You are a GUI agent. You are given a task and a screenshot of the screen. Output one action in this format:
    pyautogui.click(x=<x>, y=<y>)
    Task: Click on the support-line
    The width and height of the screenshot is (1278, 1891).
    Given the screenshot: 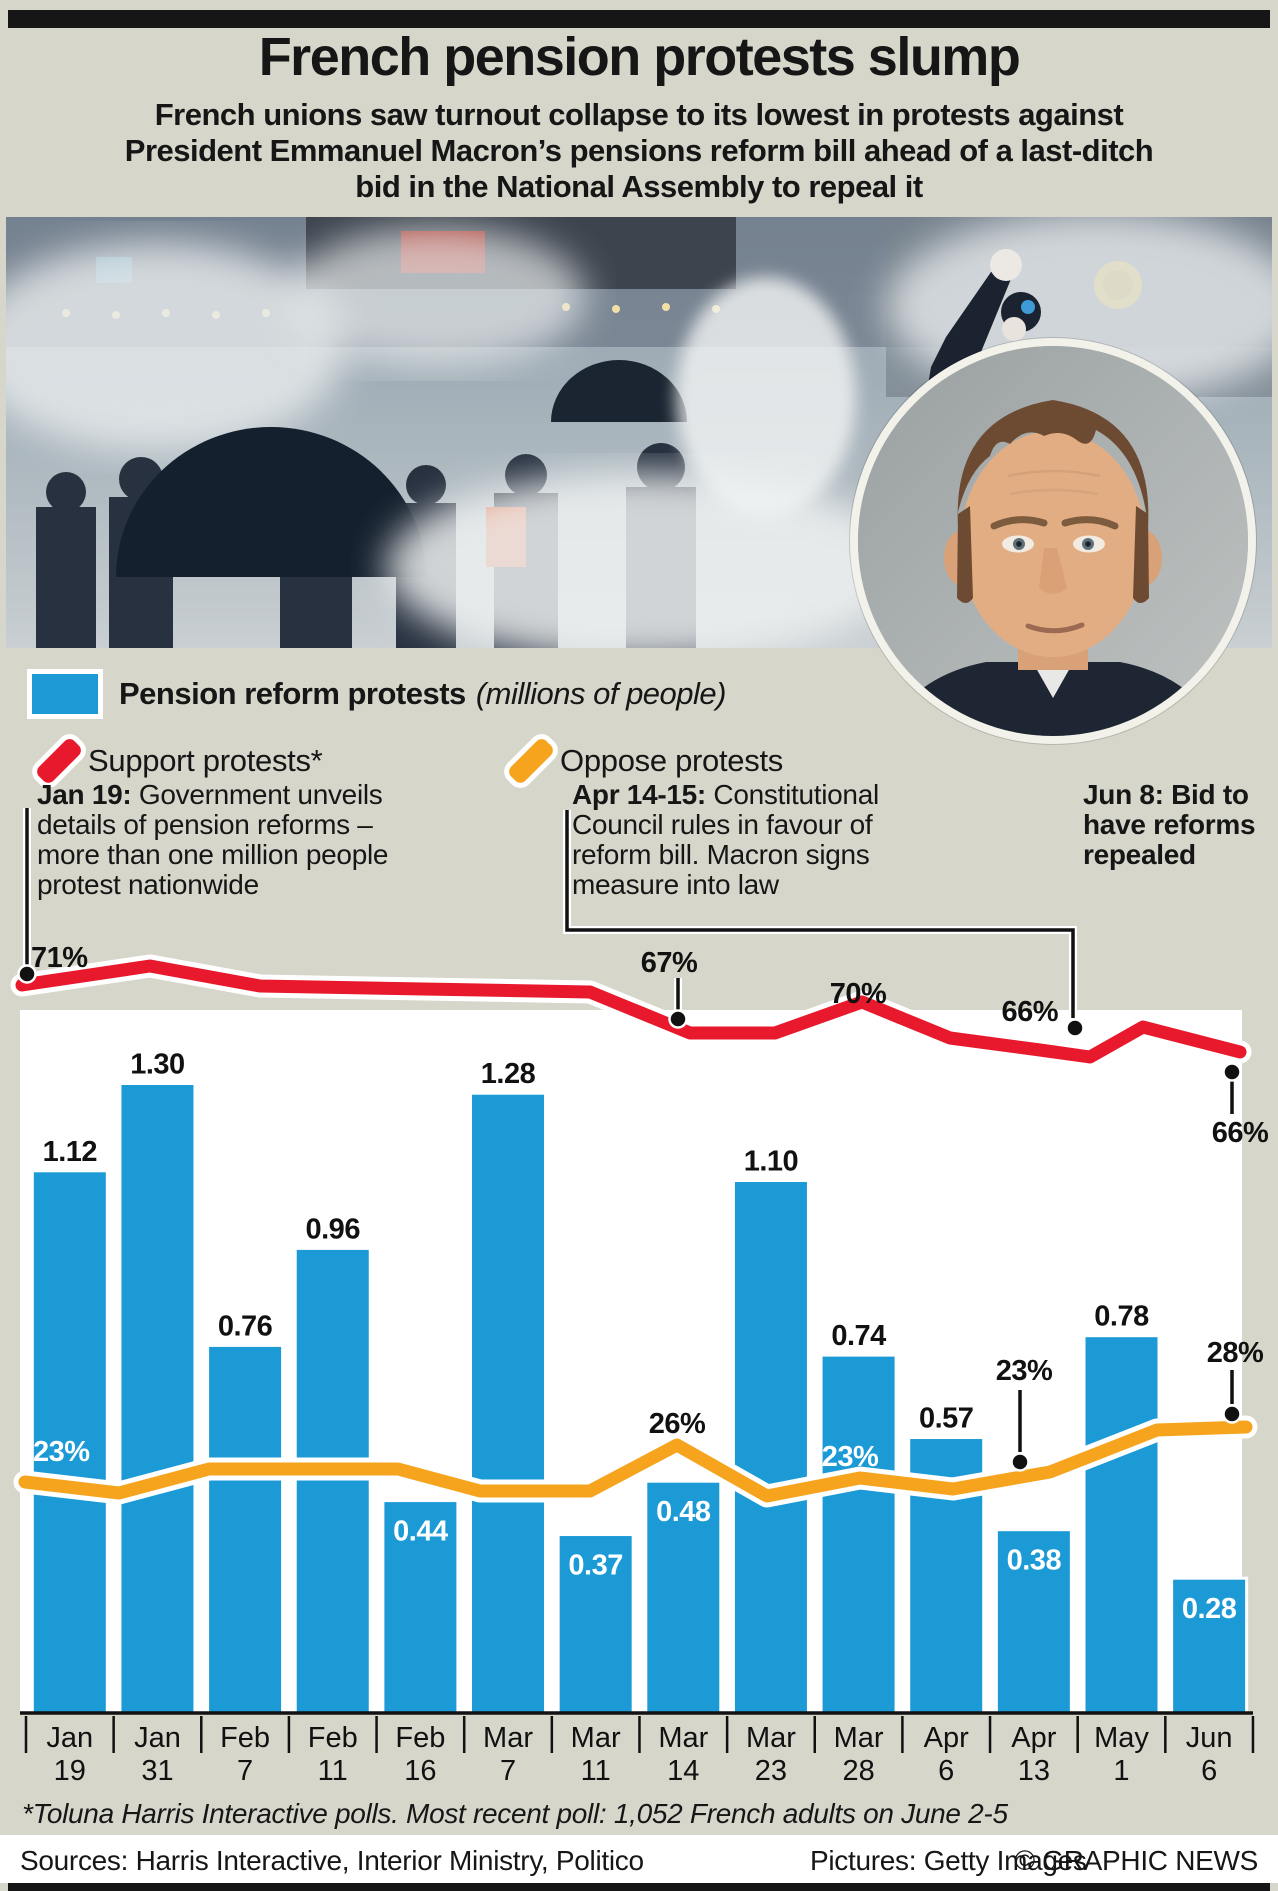 What is the action you would take?
    pyautogui.click(x=631, y=1011)
    